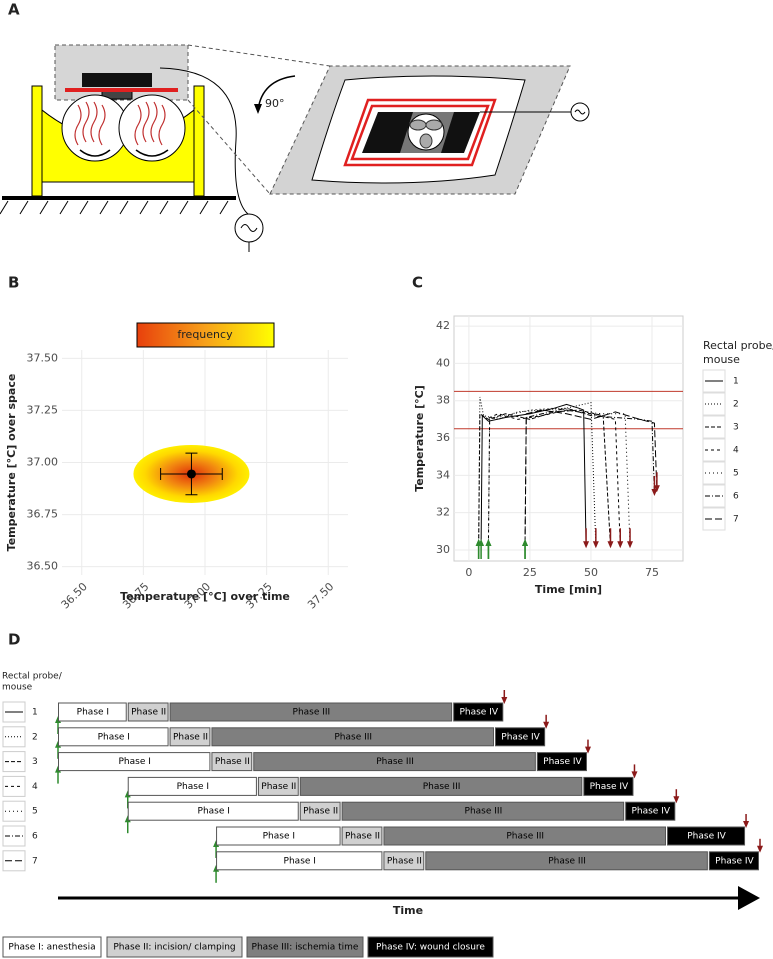 Image resolution: width=773 pixels, height=959 pixels. I want to click on point, so click(191, 474).